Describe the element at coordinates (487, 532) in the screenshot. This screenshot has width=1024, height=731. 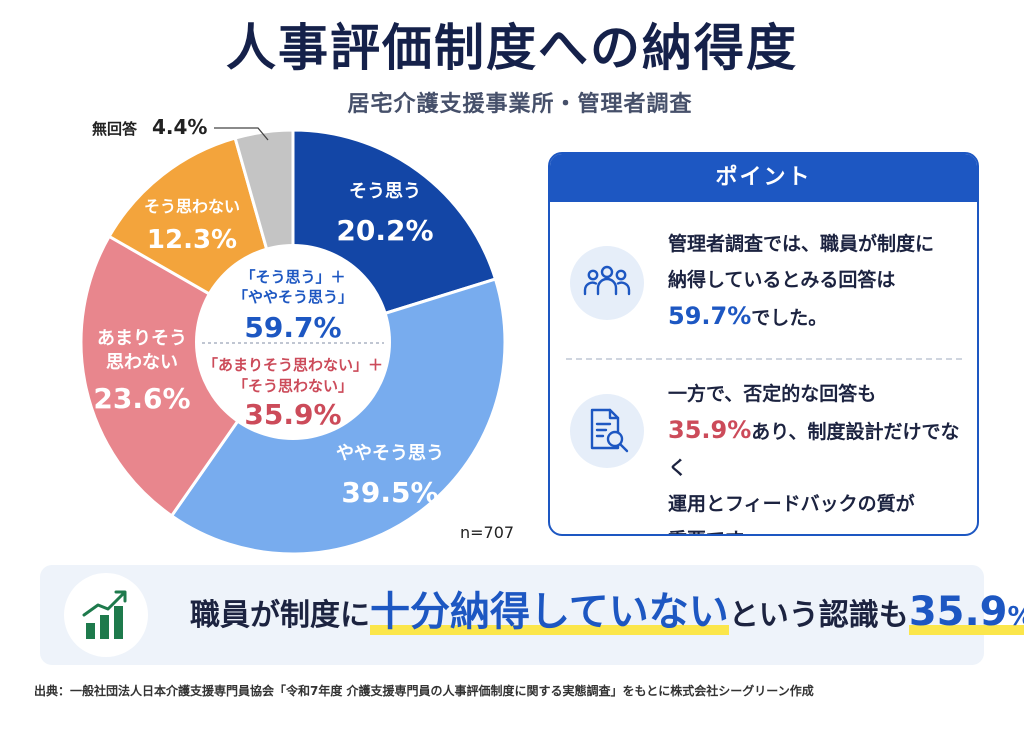
I see `sample-size: n=707` at that location.